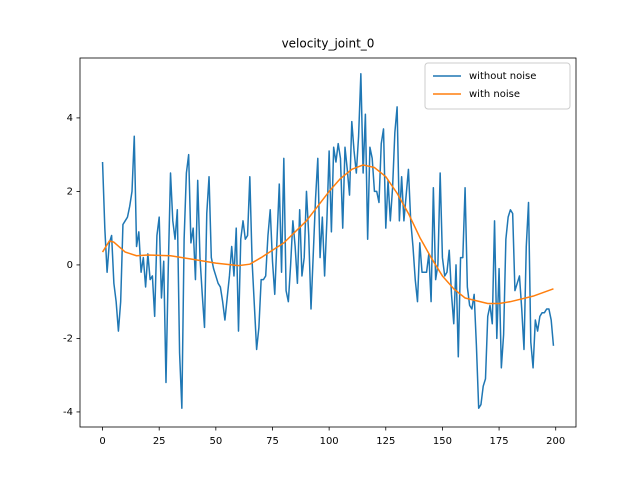  I want to click on x-tick-label: 25, so click(159, 441).